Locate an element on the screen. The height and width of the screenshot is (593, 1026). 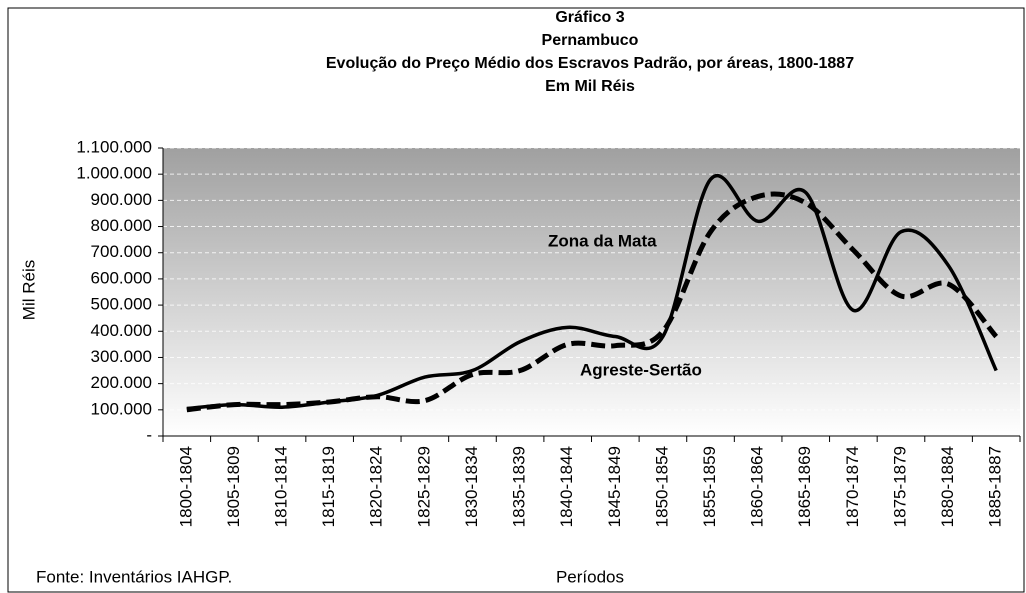
x-tick-label: 1830-1834 is located at coordinates (471, 486).